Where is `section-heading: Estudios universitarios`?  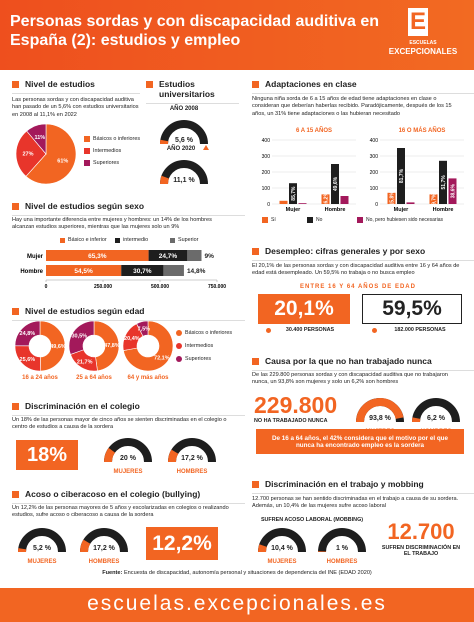 section-heading: Estudios universitarios is located at coordinates (192, 91).